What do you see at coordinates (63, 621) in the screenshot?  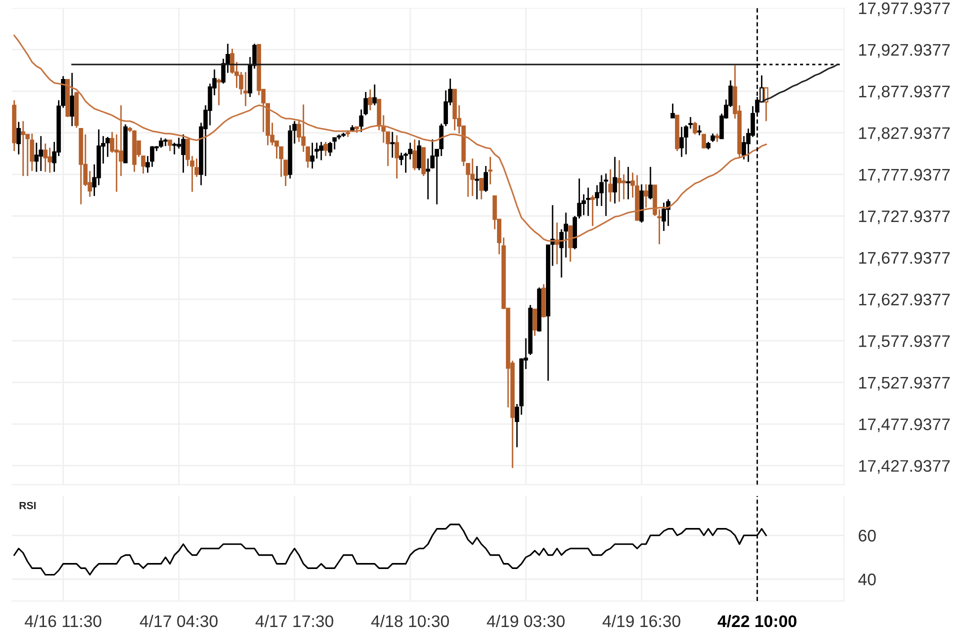 I see `x-tick-label: 4/16 11:30` at bounding box center [63, 621].